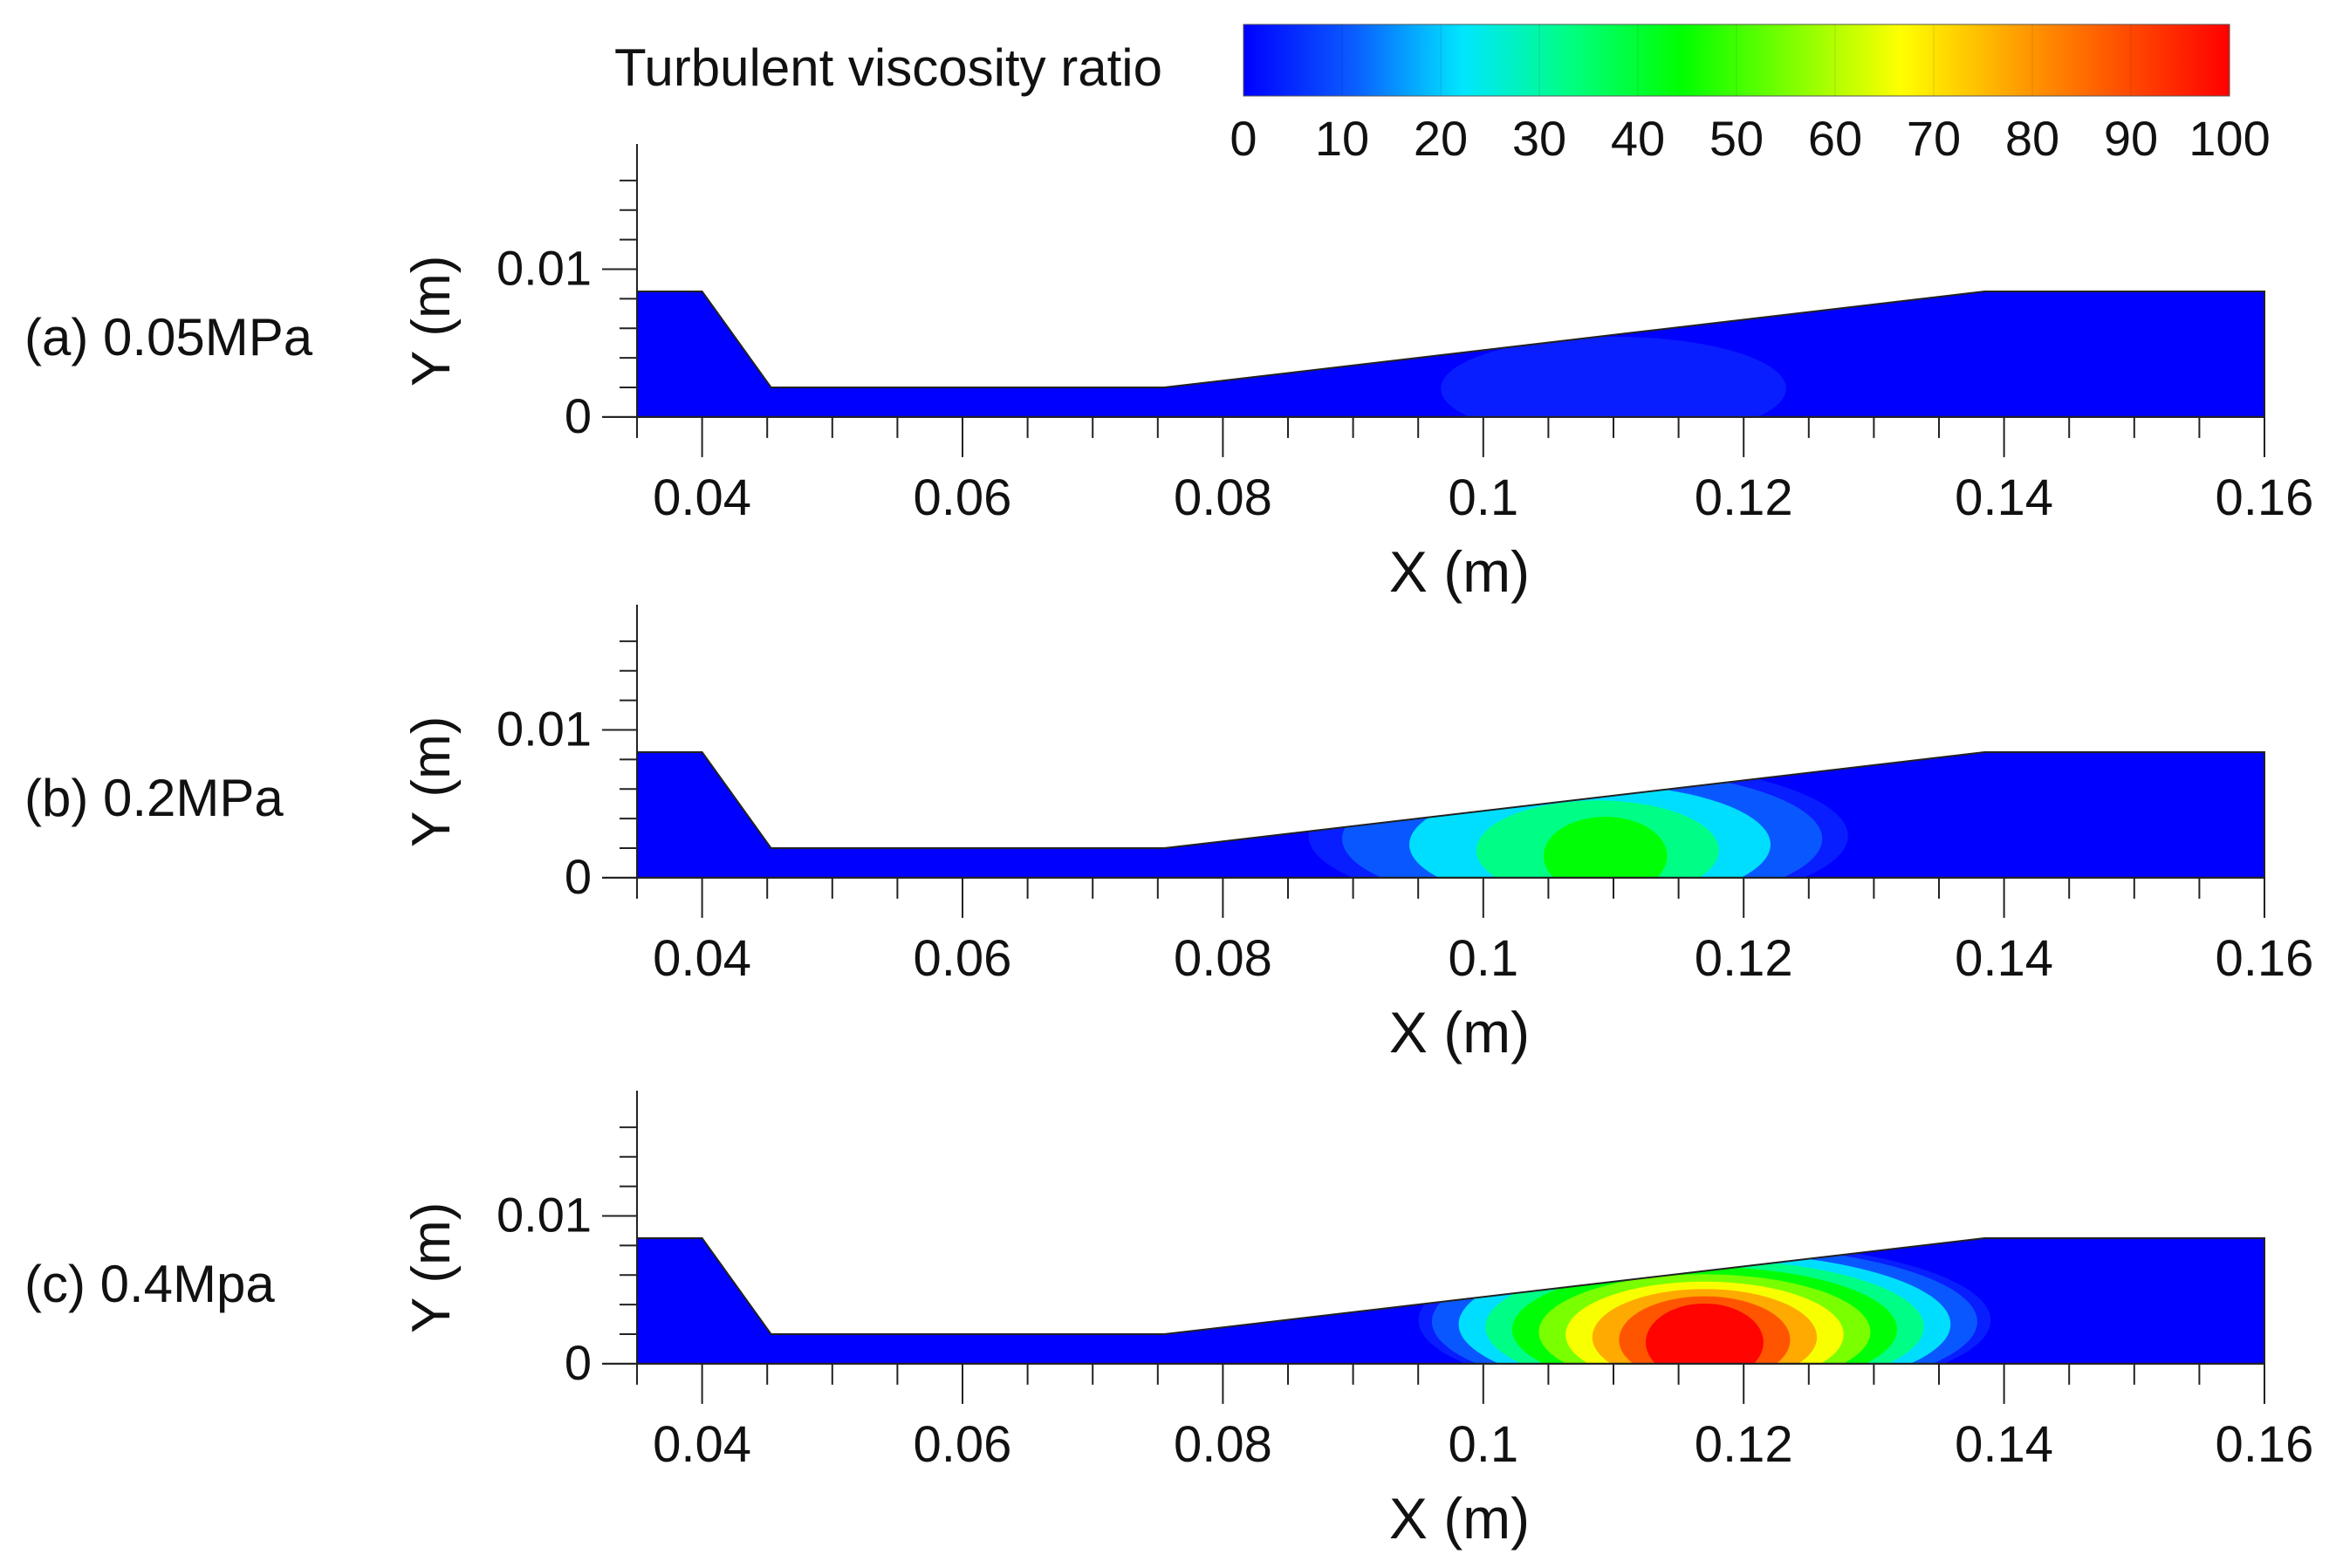  I want to click on colorbar-frame, so click(1737, 61).